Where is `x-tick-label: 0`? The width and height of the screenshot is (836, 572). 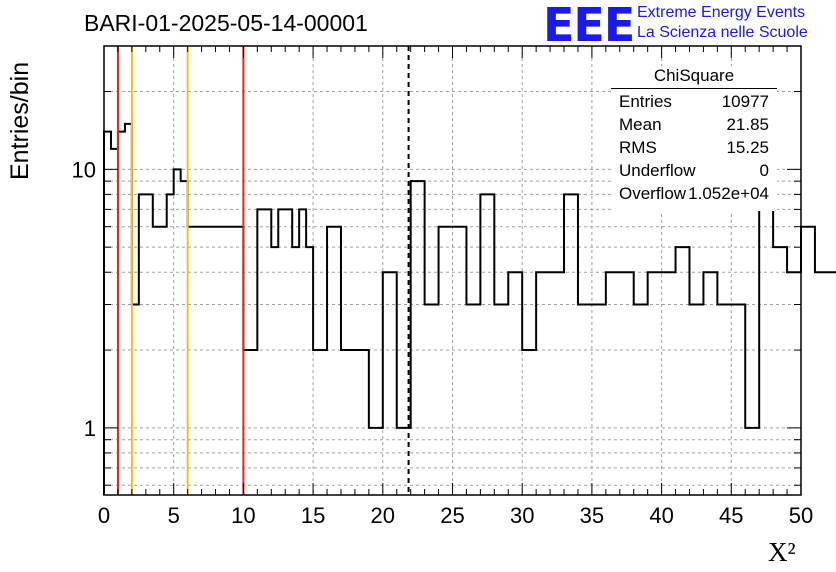 x-tick-label: 0 is located at coordinates (104, 515).